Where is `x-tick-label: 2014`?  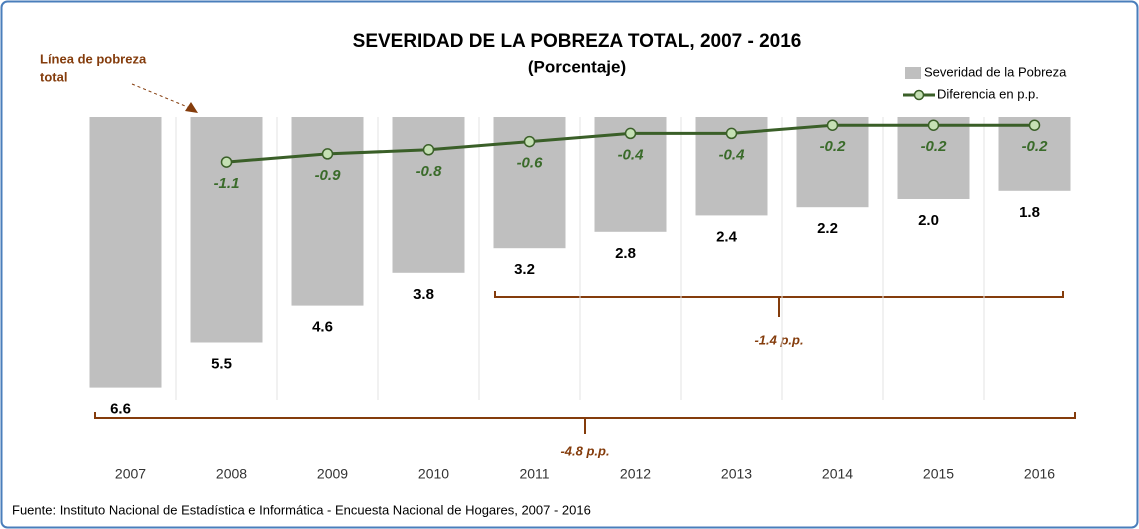 x-tick-label: 2014 is located at coordinates (837, 474).